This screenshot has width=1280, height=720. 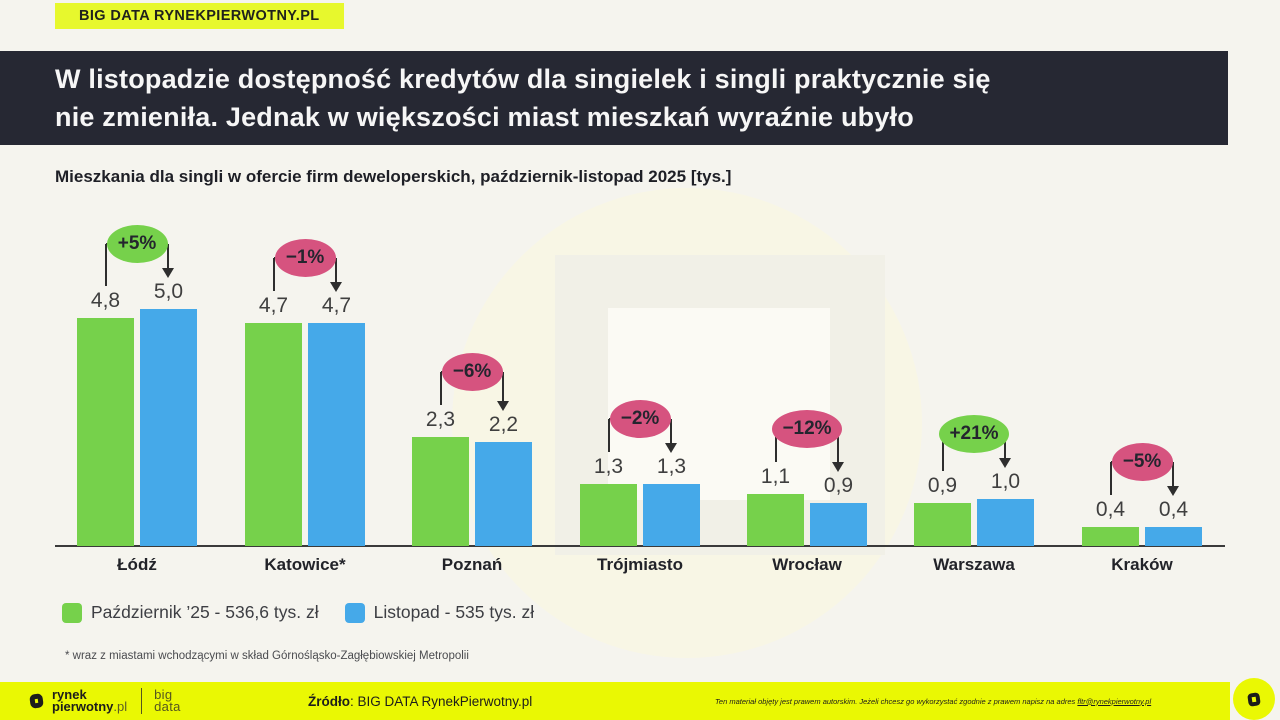 What do you see at coordinates (775, 476) in the screenshot?
I see `value-label-october-4: 1,1` at bounding box center [775, 476].